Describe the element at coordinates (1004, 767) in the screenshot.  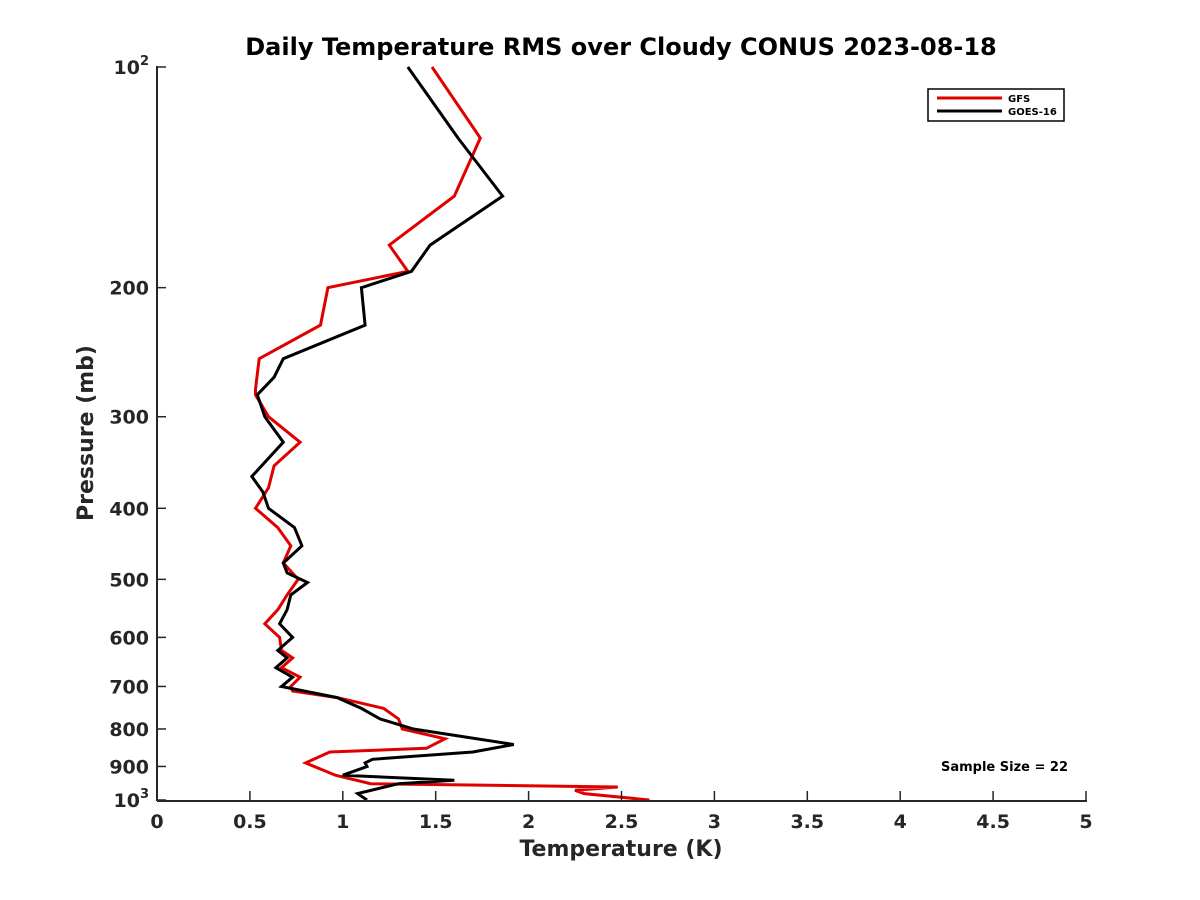
I see `sample-size-annotation: Sample Size = 22` at that location.